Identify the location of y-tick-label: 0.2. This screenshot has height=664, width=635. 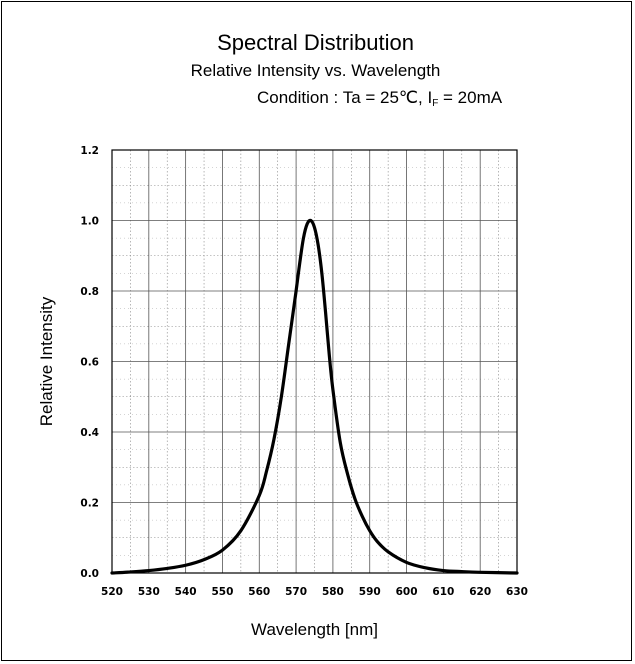
(89, 504).